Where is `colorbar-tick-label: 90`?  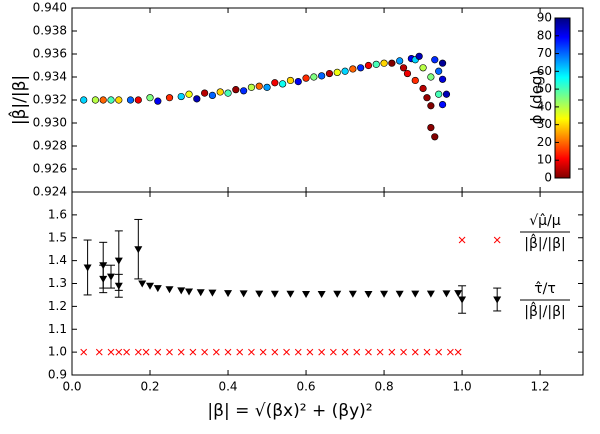
colorbar-tick-label: 90 is located at coordinates (544, 18).